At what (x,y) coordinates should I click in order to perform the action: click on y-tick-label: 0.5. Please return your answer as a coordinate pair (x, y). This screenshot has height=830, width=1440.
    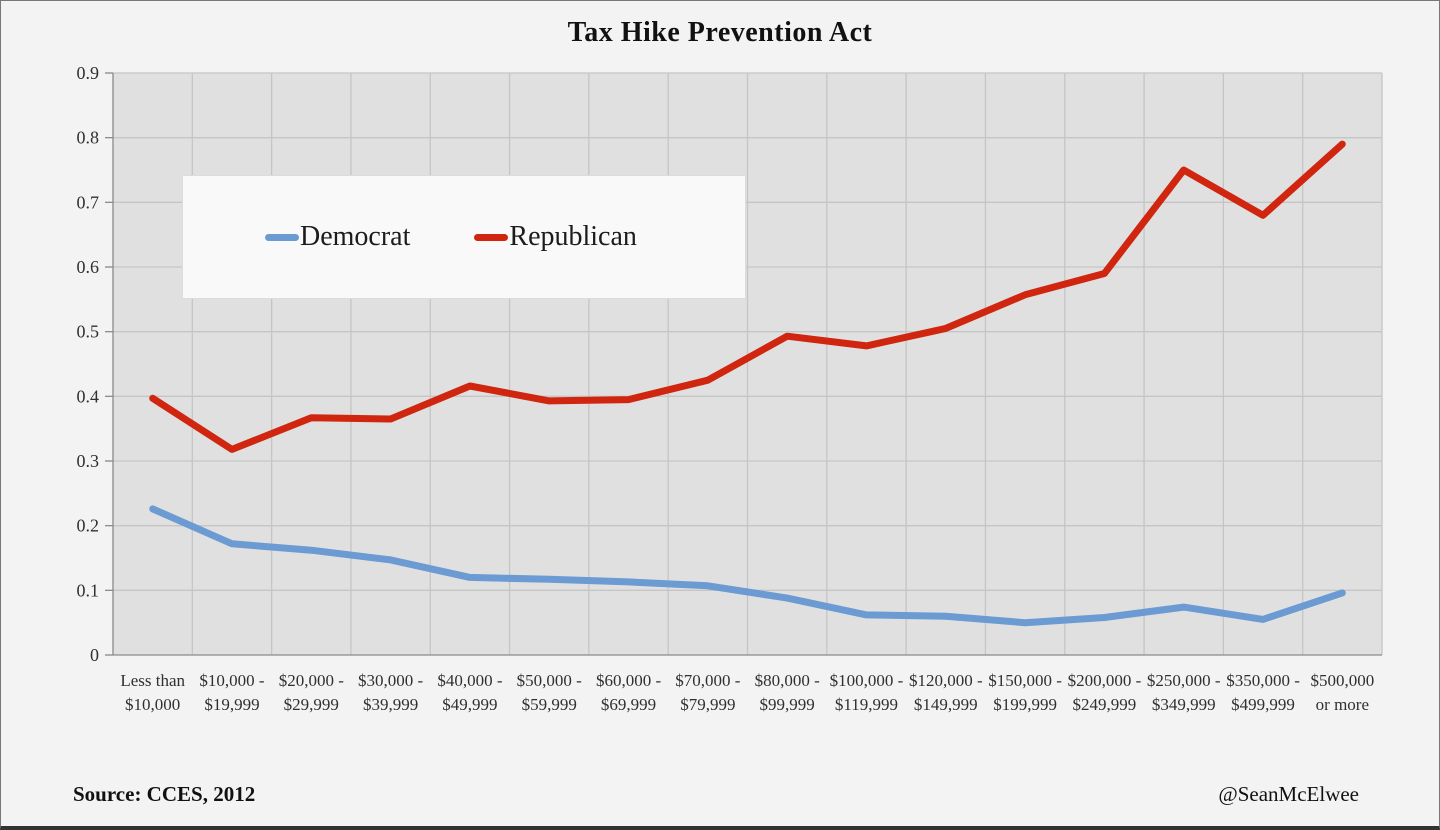
    Looking at the image, I should click on (88, 332).